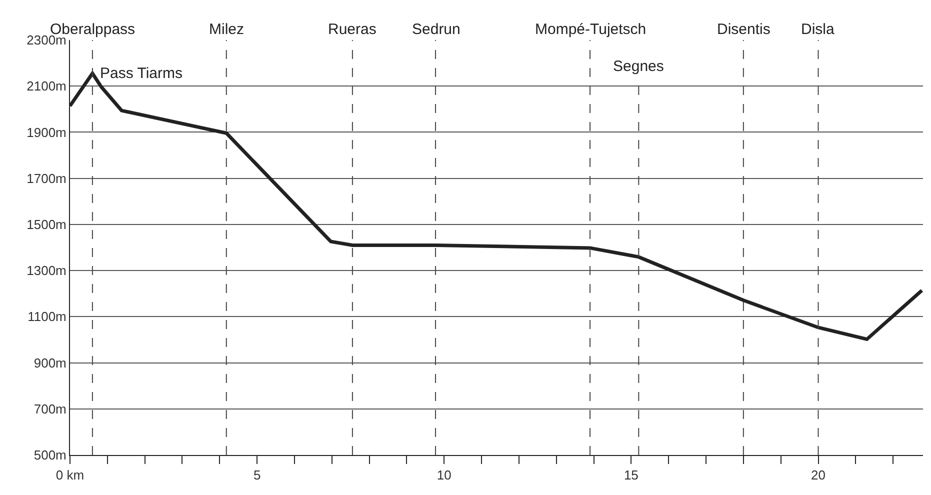  Describe the element at coordinates (46, 86) in the screenshot. I see `y-tick-label: 2100m` at that location.